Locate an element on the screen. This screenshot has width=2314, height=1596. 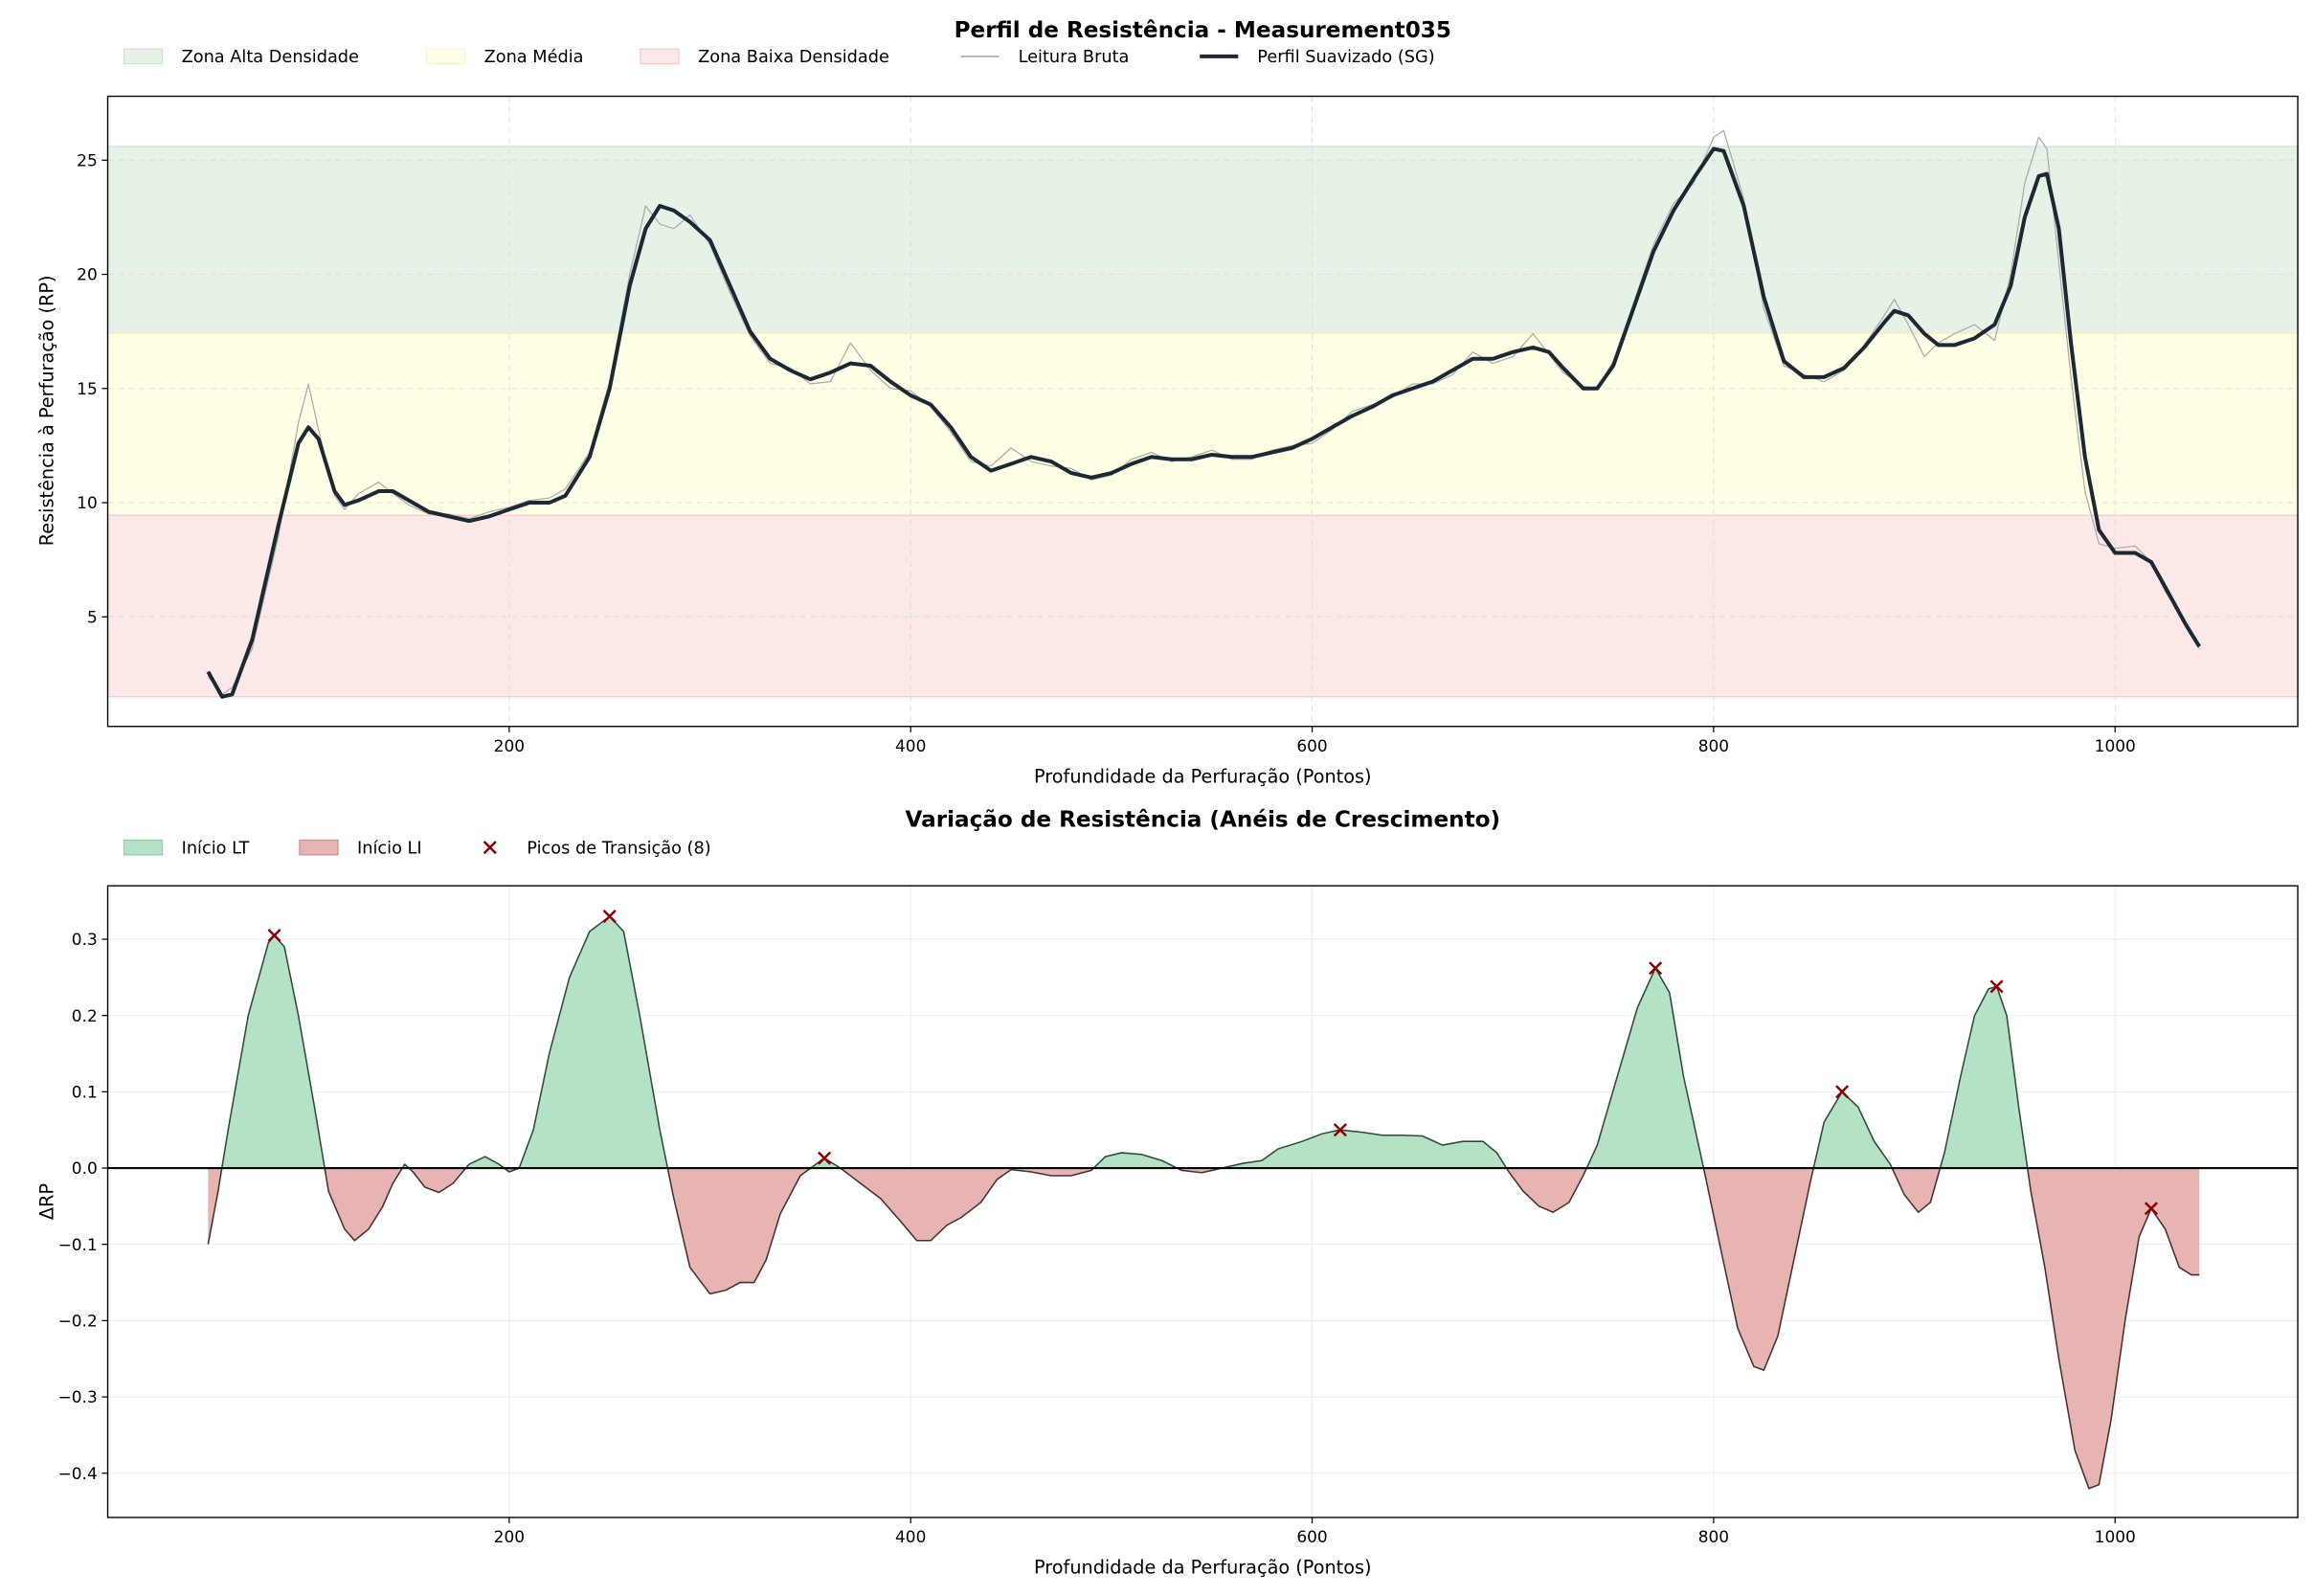
bottom-y-axis-label: ΔRP is located at coordinates (46, 1201).